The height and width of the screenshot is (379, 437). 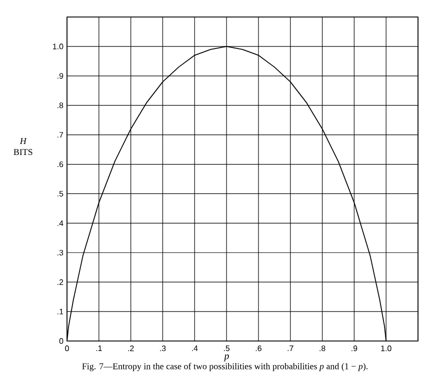 I want to click on caption: Fig. 7—Entropy in the case of two possibilities with probabilities p and (1 − p)., so click(x=225, y=367).